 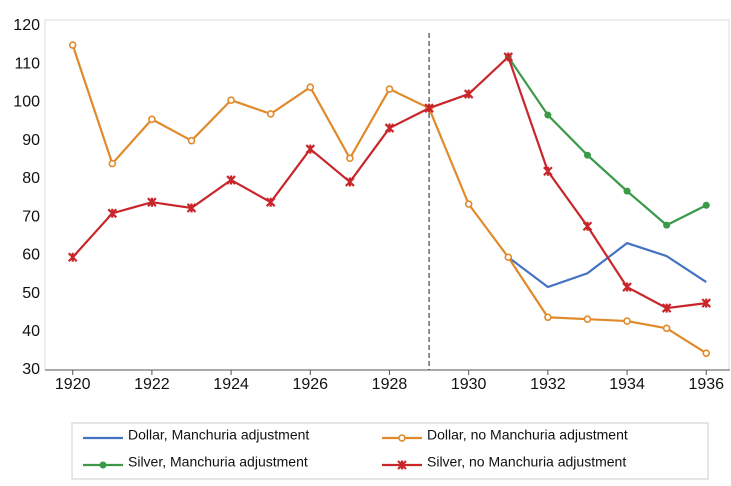 What do you see at coordinates (152, 384) in the screenshot?
I see `x-tick-label: 1922` at bounding box center [152, 384].